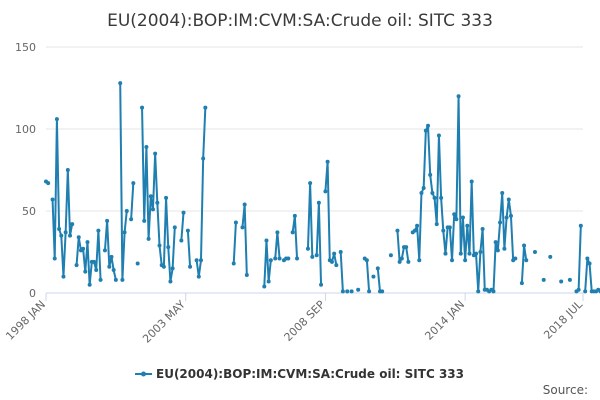  Describe the element at coordinates (565, 390) in the screenshot. I see `source-credit: Source:` at that location.